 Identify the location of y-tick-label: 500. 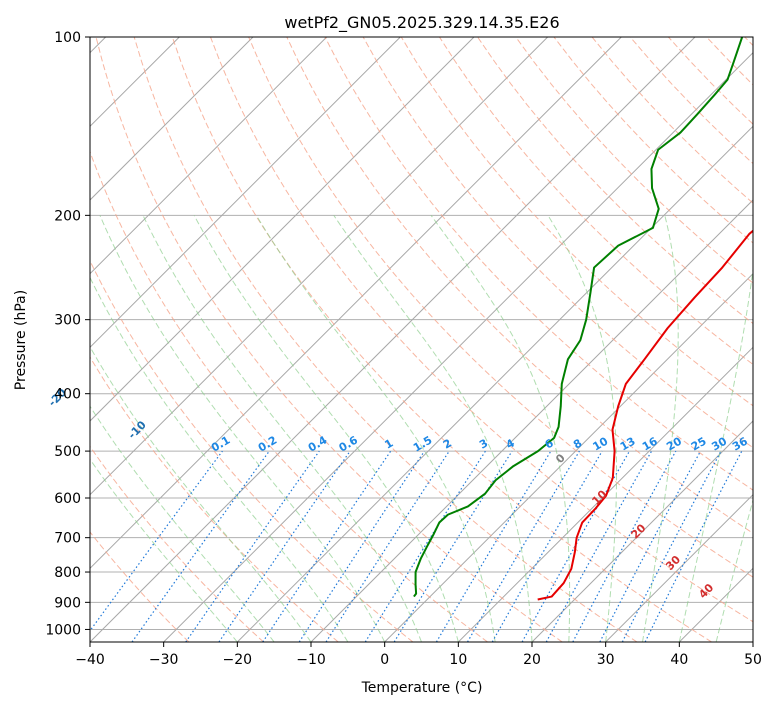
(67, 452).